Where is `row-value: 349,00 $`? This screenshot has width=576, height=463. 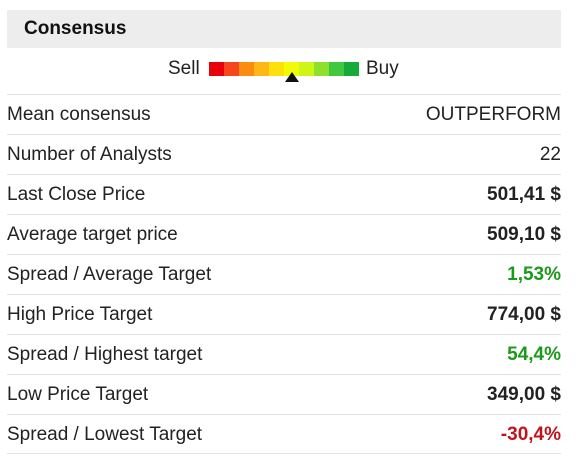 row-value: 349,00 $ is located at coordinates (524, 394).